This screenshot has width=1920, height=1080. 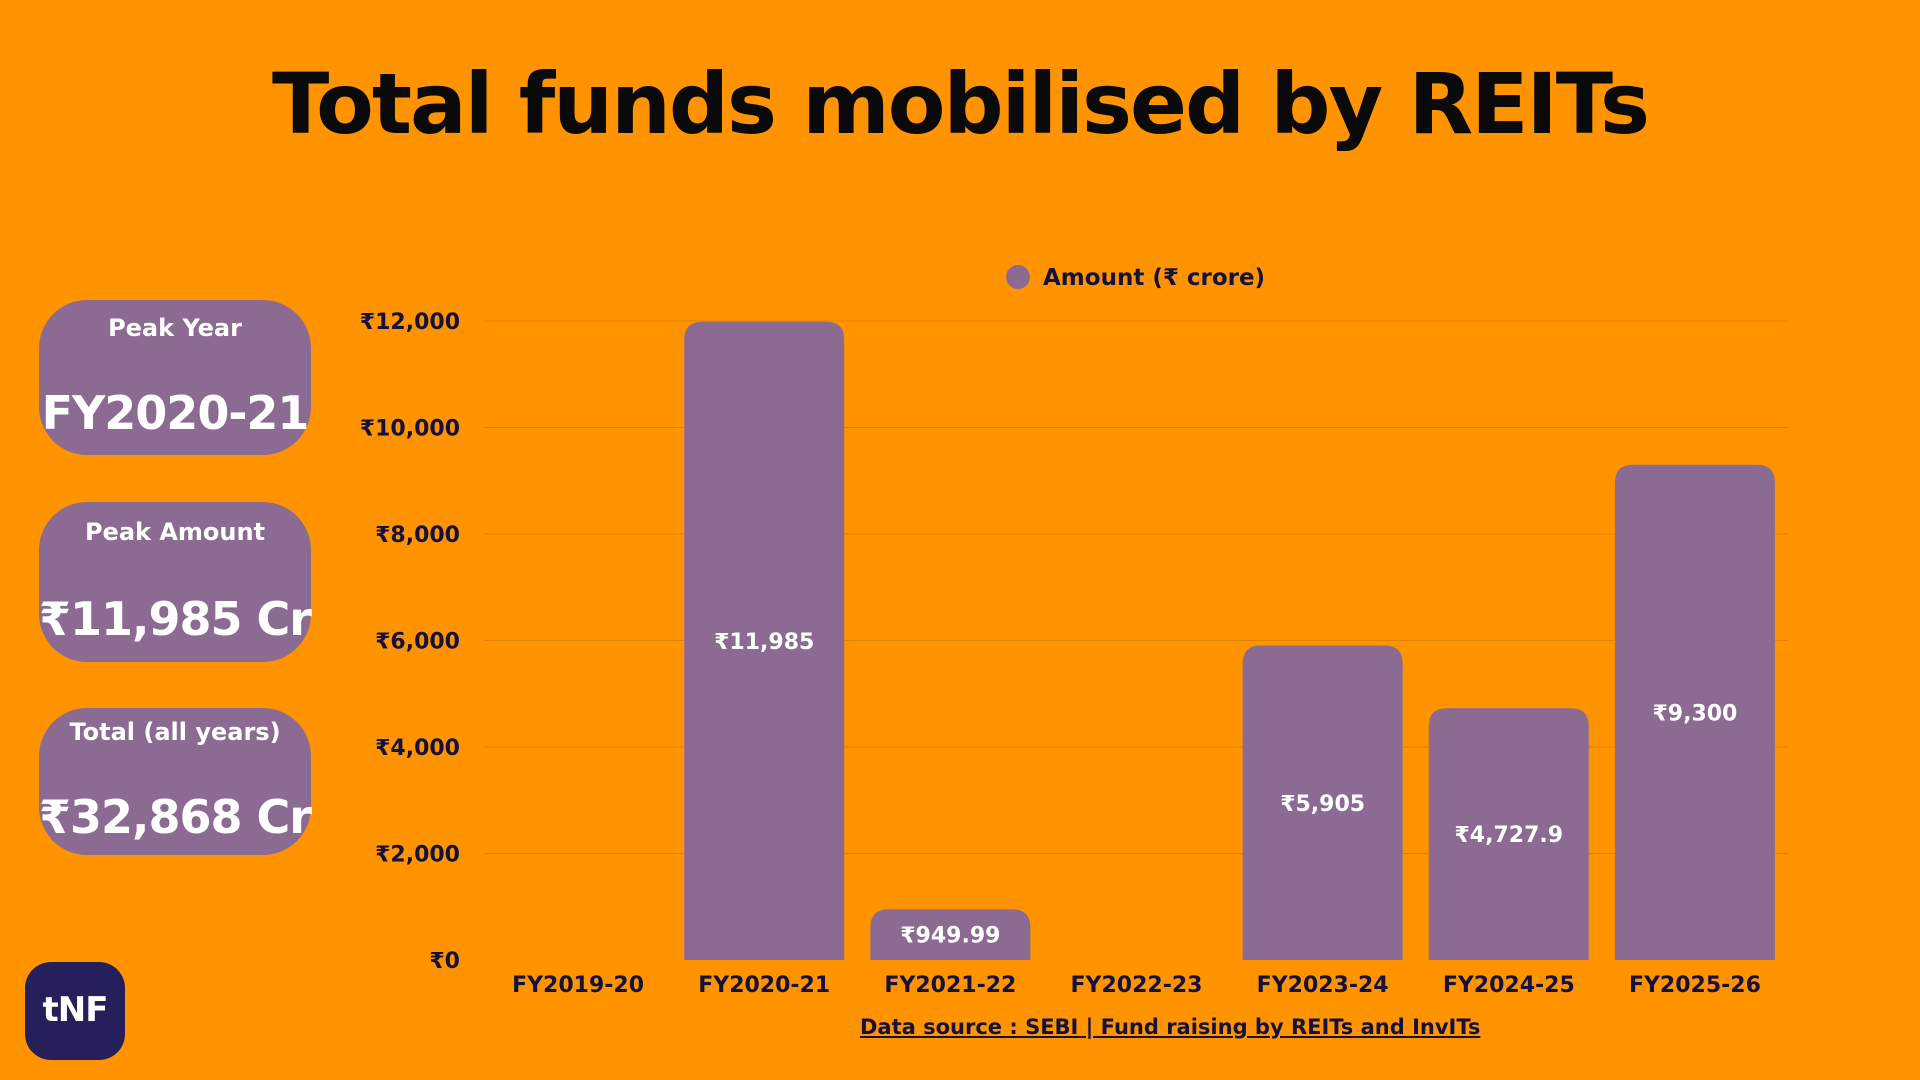 I want to click on y-tick-label: ₹10,000, so click(x=410, y=429).